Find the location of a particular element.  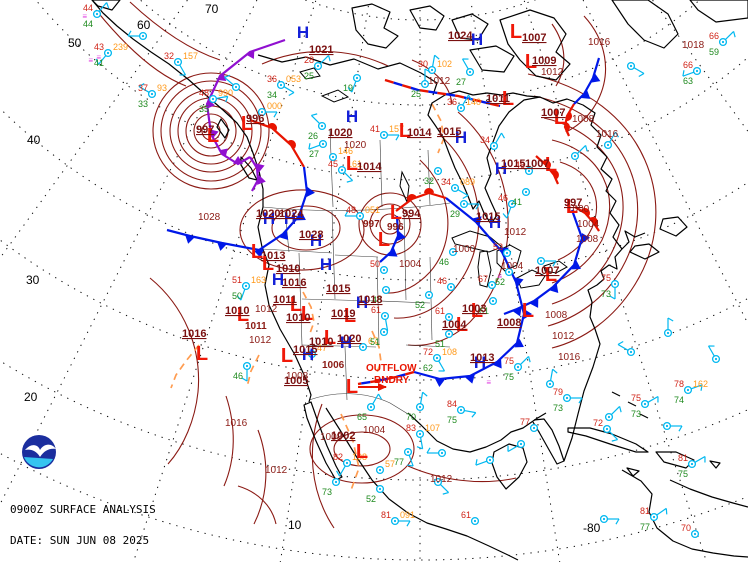

dewpoint-value: 35 is located at coordinates (204, 109).